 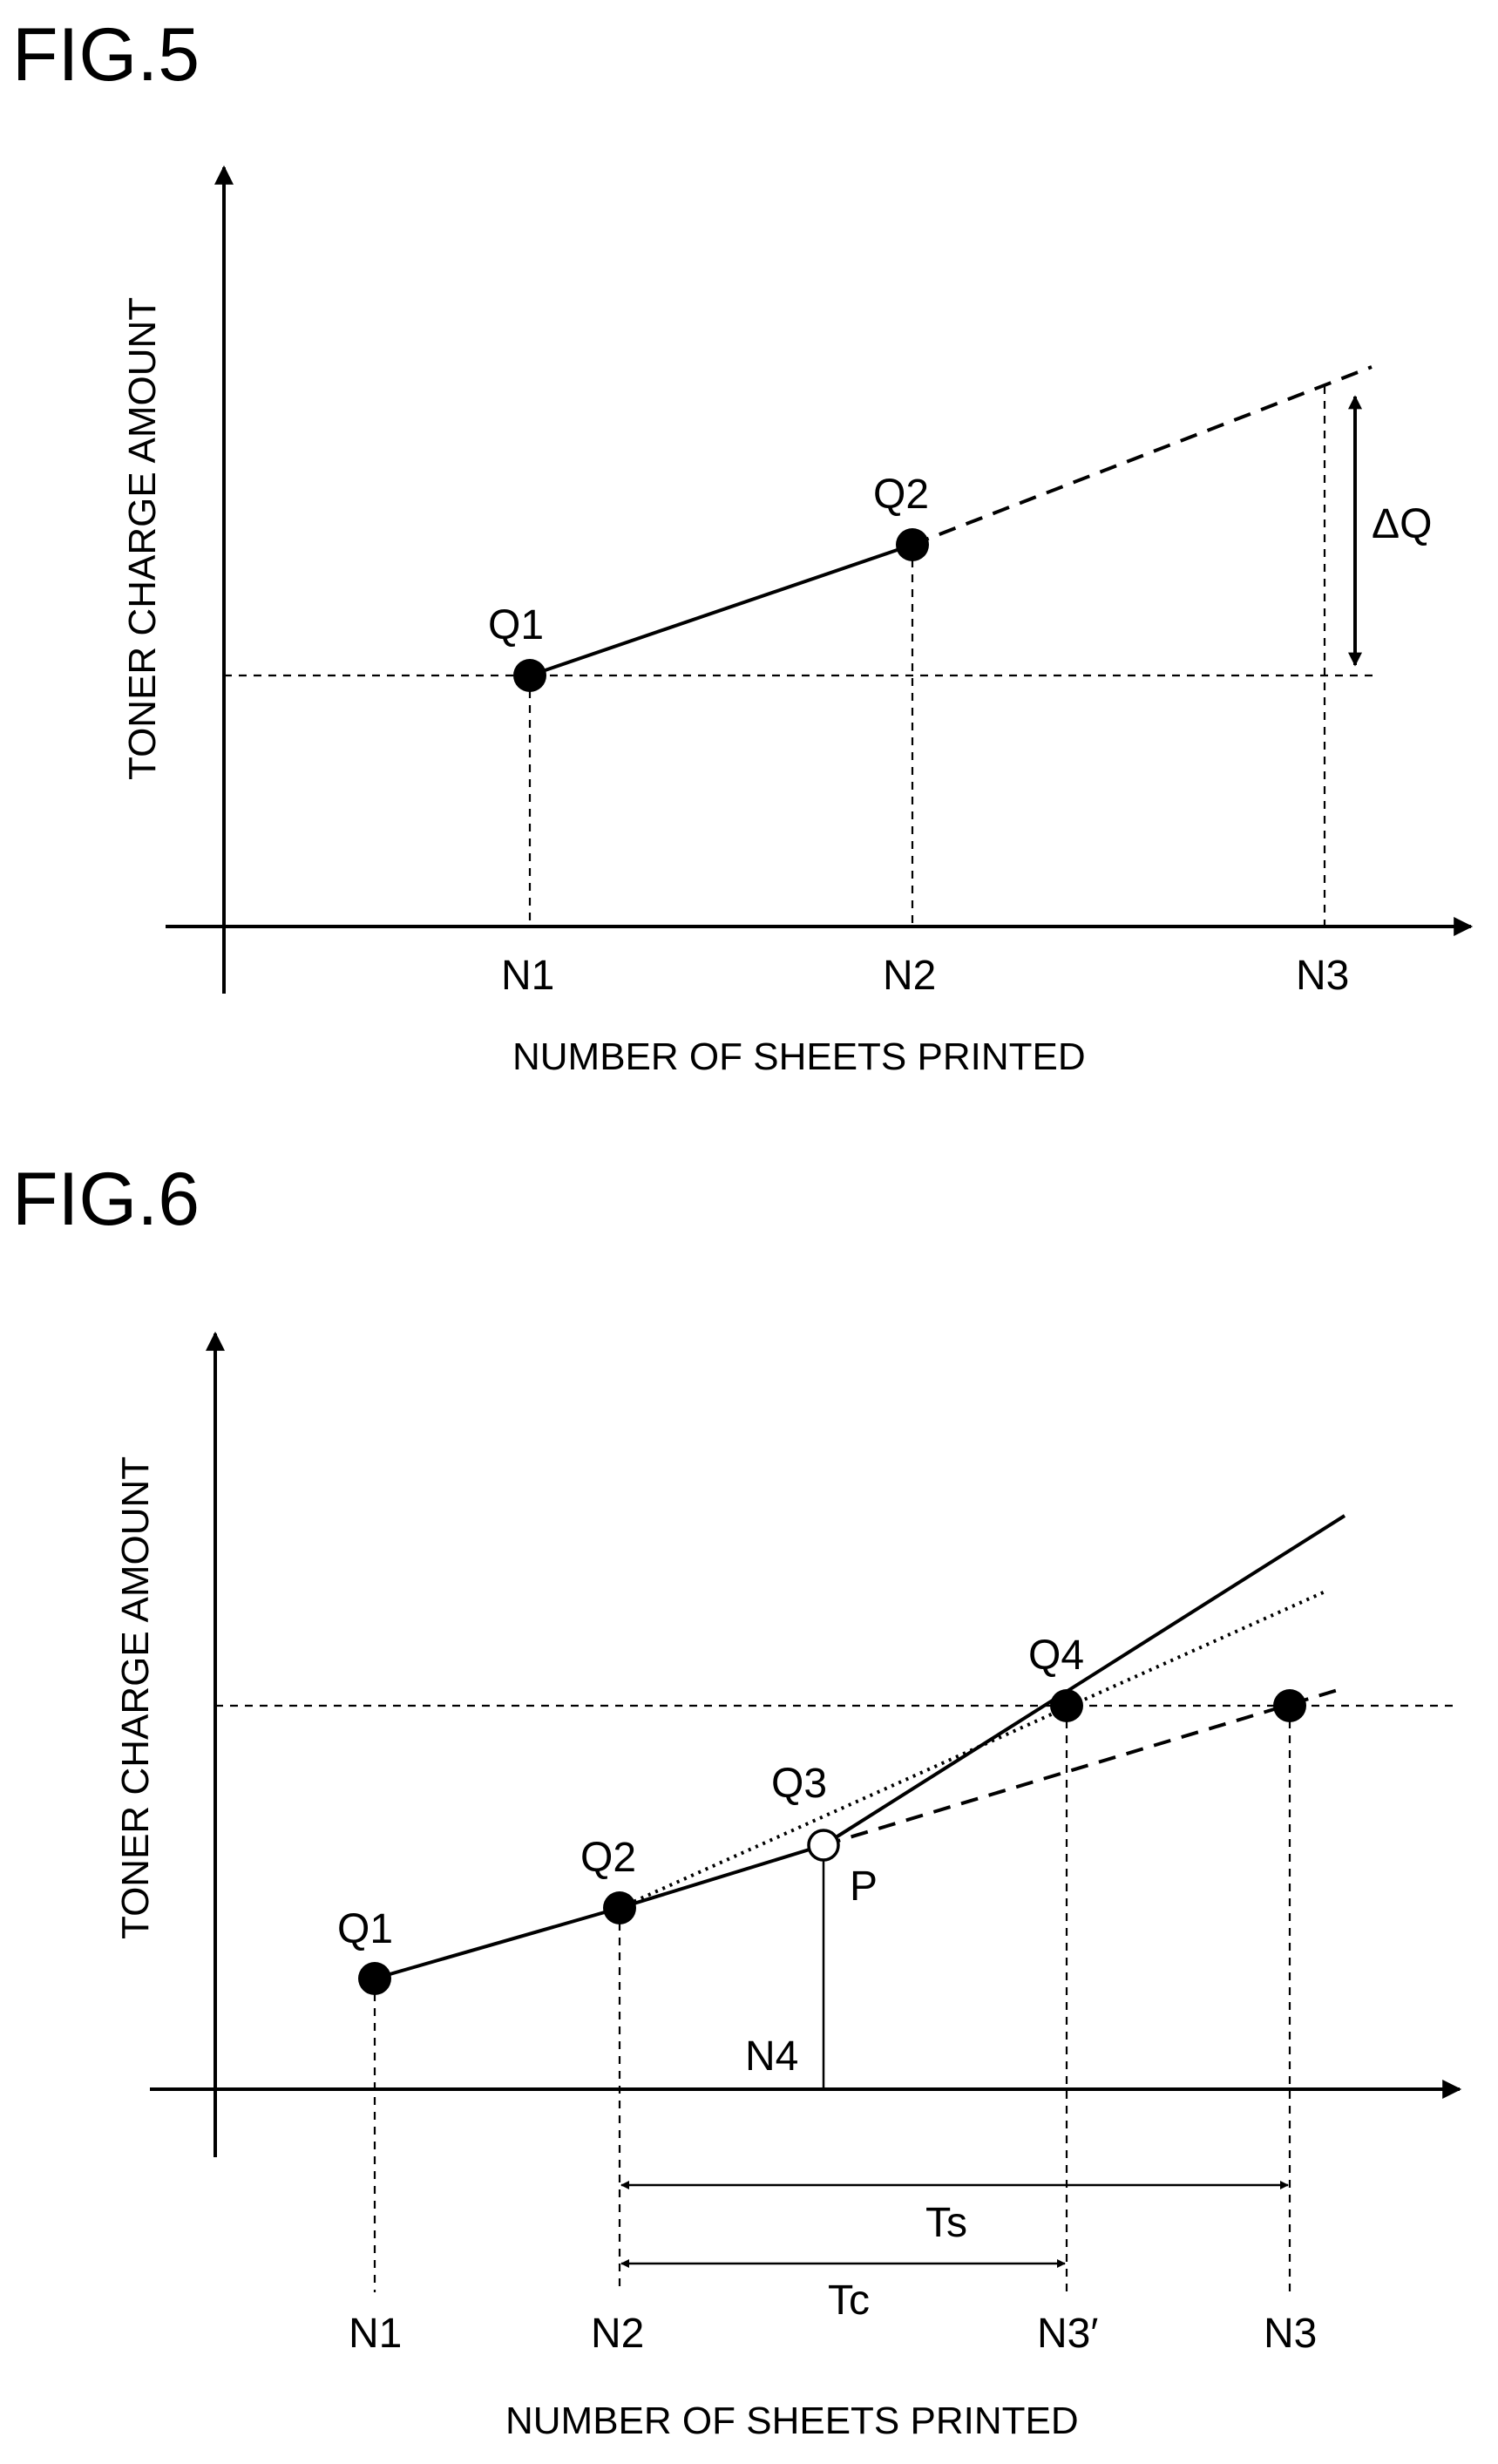 What do you see at coordinates (946, 2223) in the screenshot?
I see `fig6-ts-label: Ts` at bounding box center [946, 2223].